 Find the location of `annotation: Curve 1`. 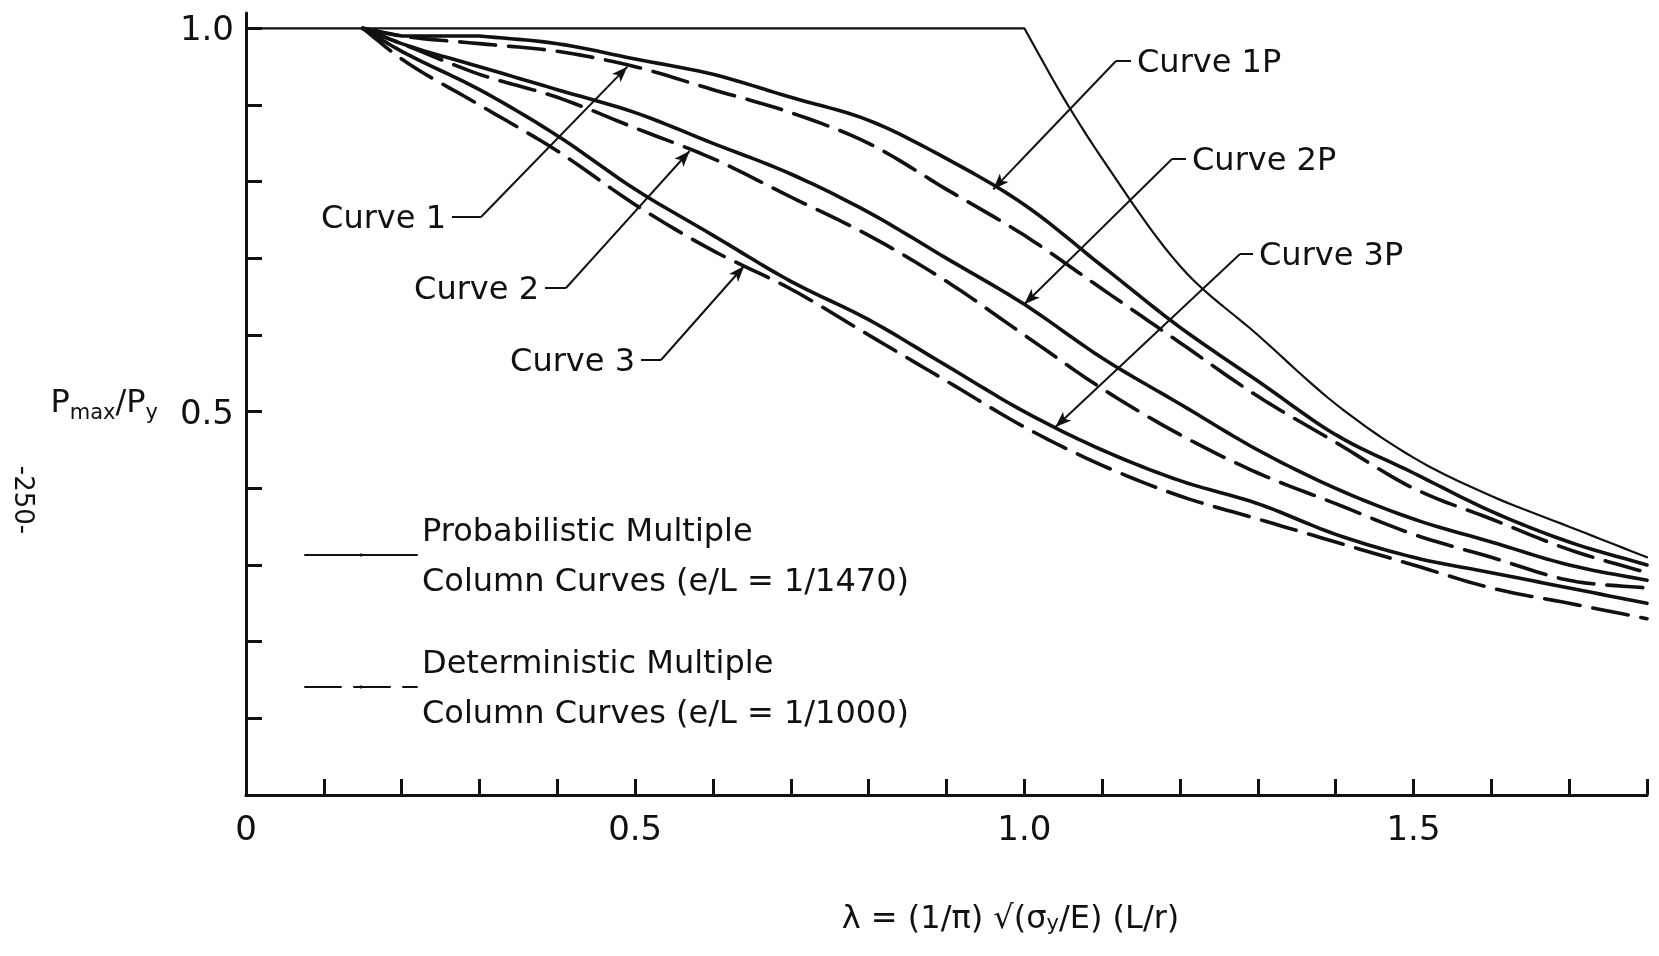

annotation: Curve 1 is located at coordinates (383, 217).